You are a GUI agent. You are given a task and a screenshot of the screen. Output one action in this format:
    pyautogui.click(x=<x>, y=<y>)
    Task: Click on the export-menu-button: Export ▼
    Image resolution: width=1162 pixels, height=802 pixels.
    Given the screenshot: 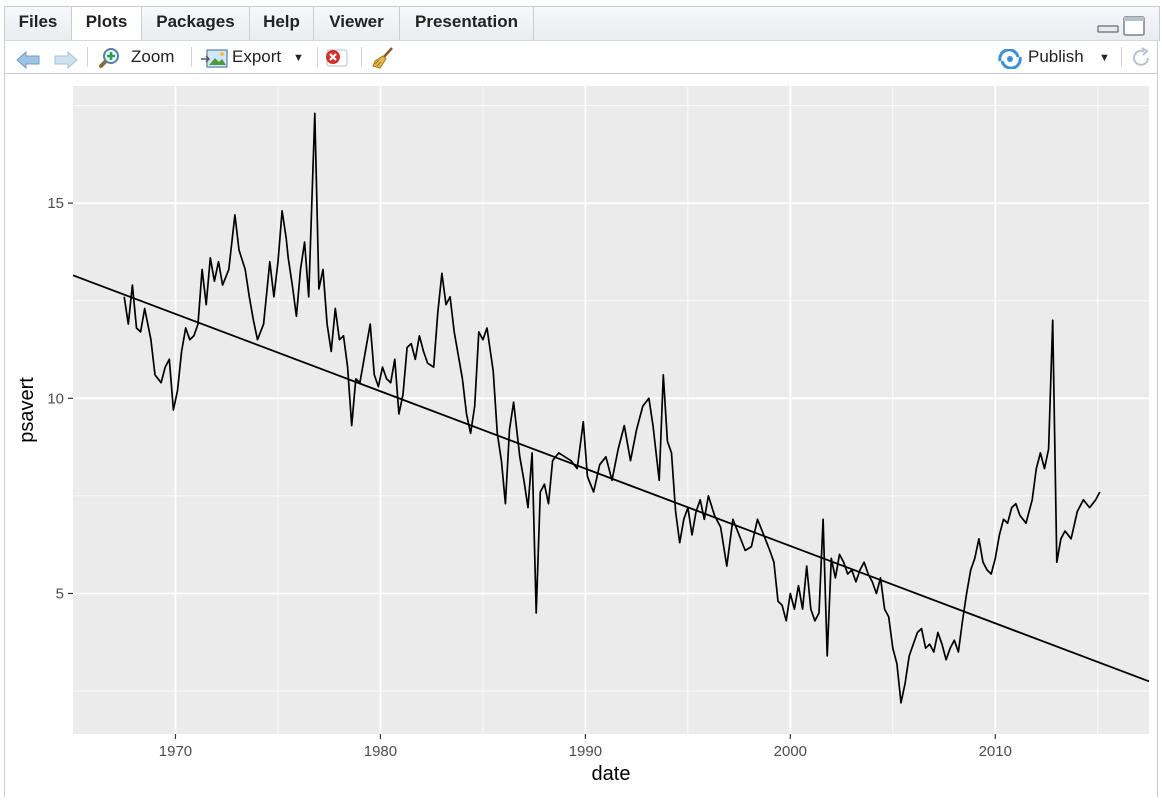 What is the action you would take?
    pyautogui.click(x=254, y=57)
    